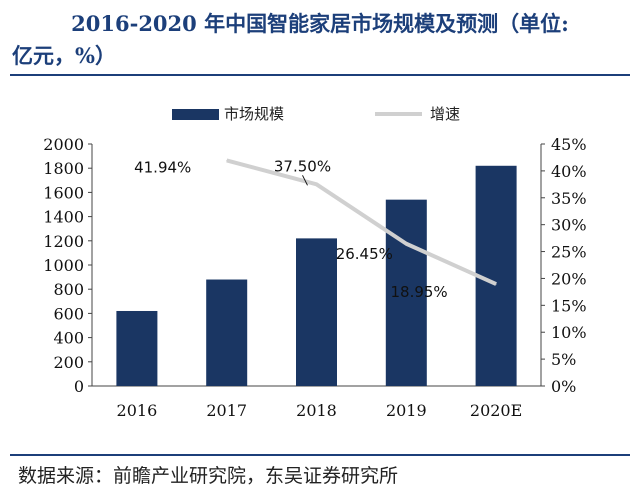 This screenshot has width=640, height=500. Describe the element at coordinates (137, 410) in the screenshot. I see `x-tick-label: 2016` at that location.